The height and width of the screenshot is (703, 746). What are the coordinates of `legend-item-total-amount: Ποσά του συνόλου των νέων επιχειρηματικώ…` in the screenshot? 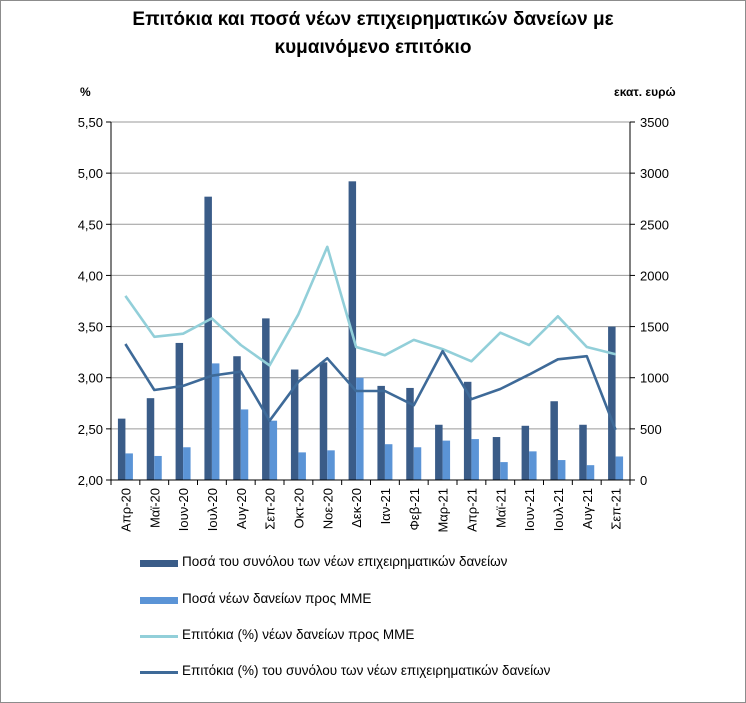 It's located at (420, 563).